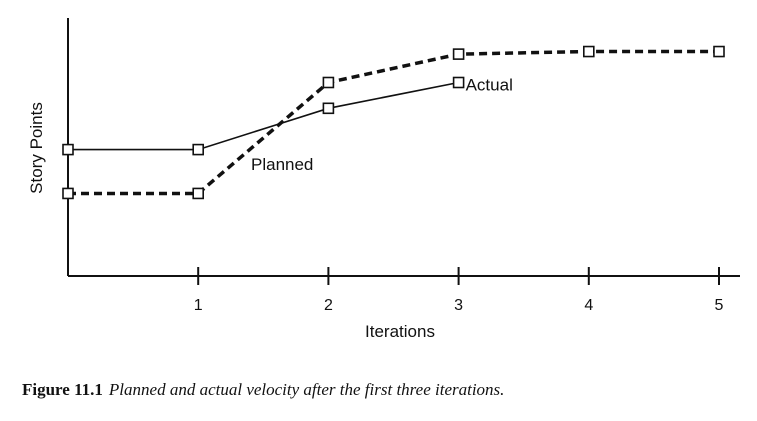  Describe the element at coordinates (198, 305) in the screenshot. I see `x-tick-label: 1` at that location.